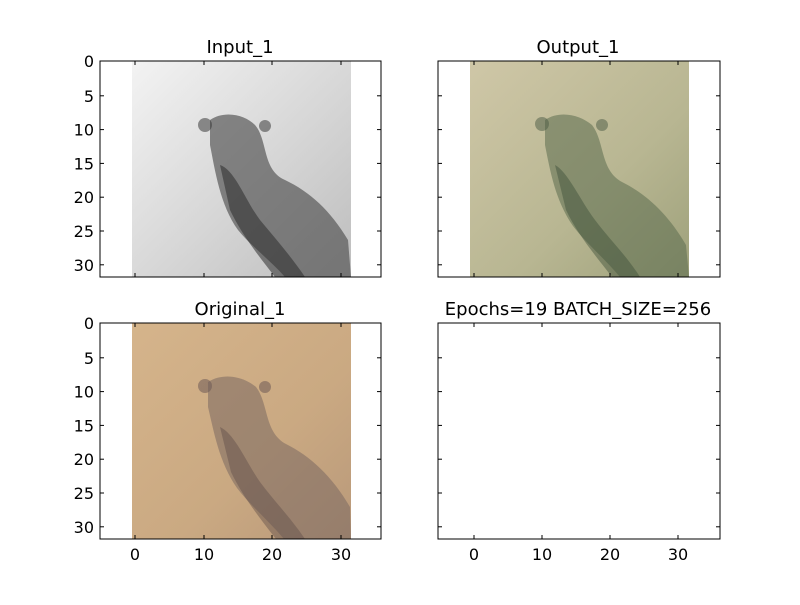  What do you see at coordinates (578, 47) in the screenshot?
I see `panel-title: Output_1` at bounding box center [578, 47].